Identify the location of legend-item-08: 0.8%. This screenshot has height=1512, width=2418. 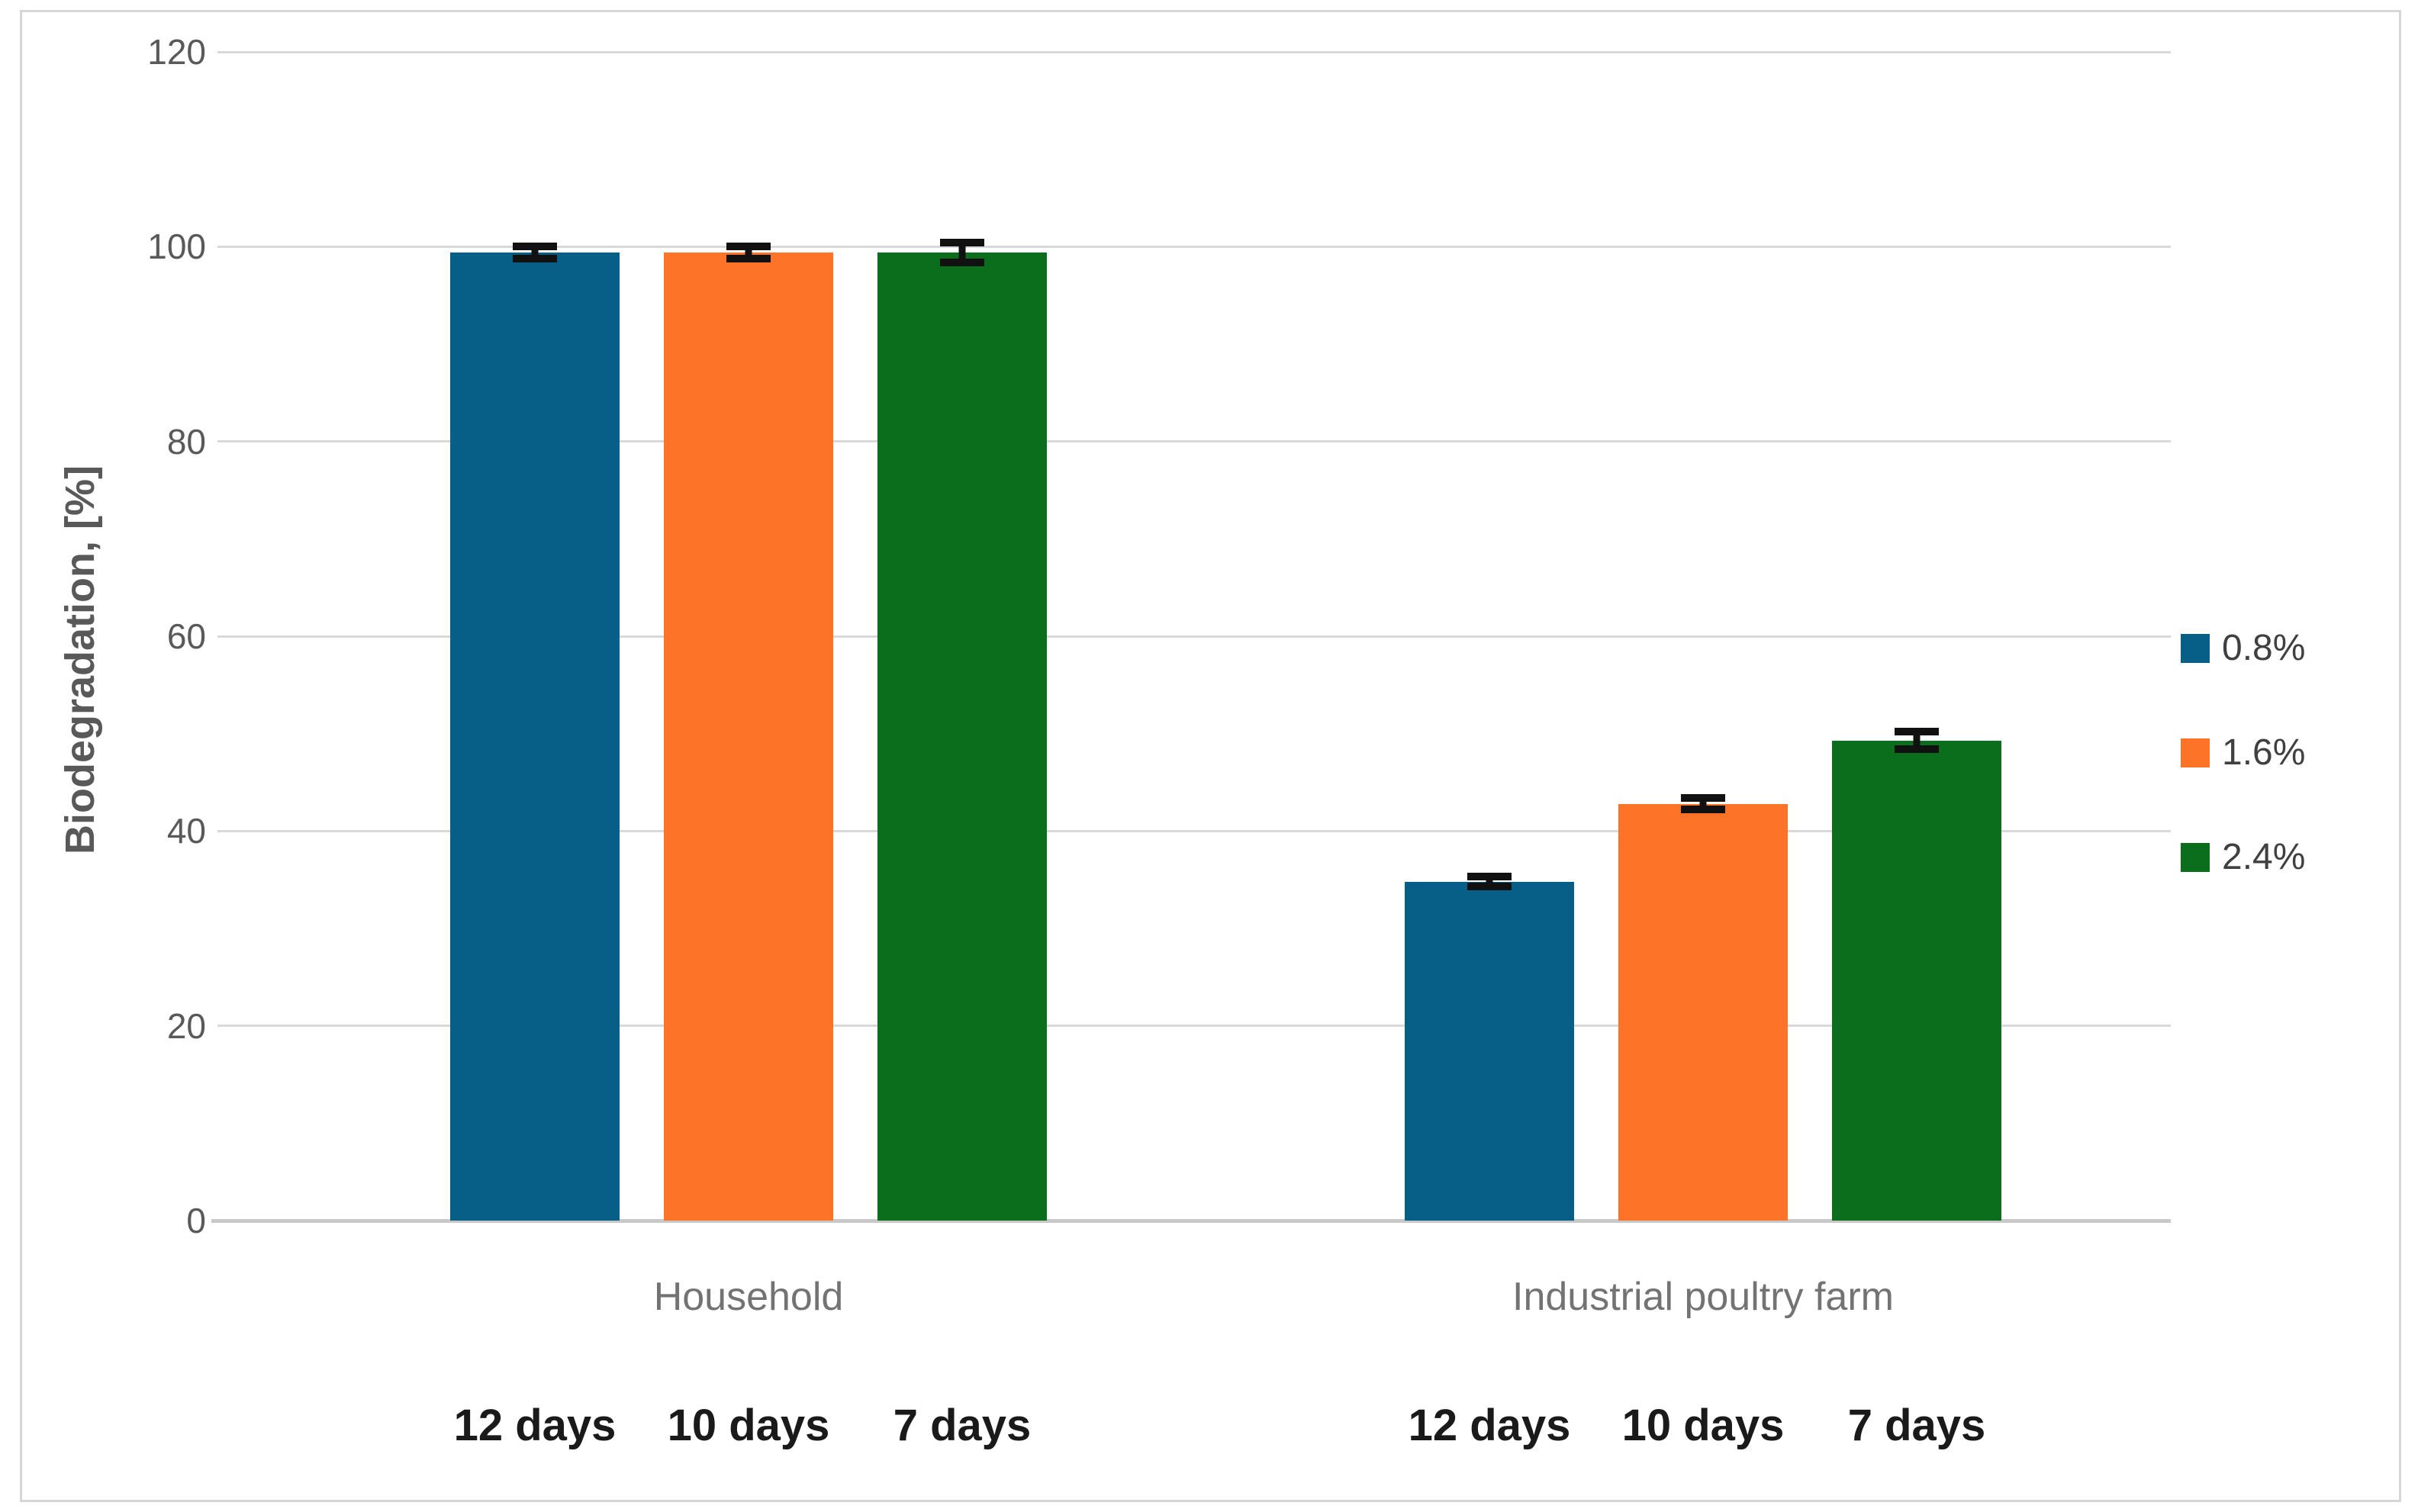
(2243, 648).